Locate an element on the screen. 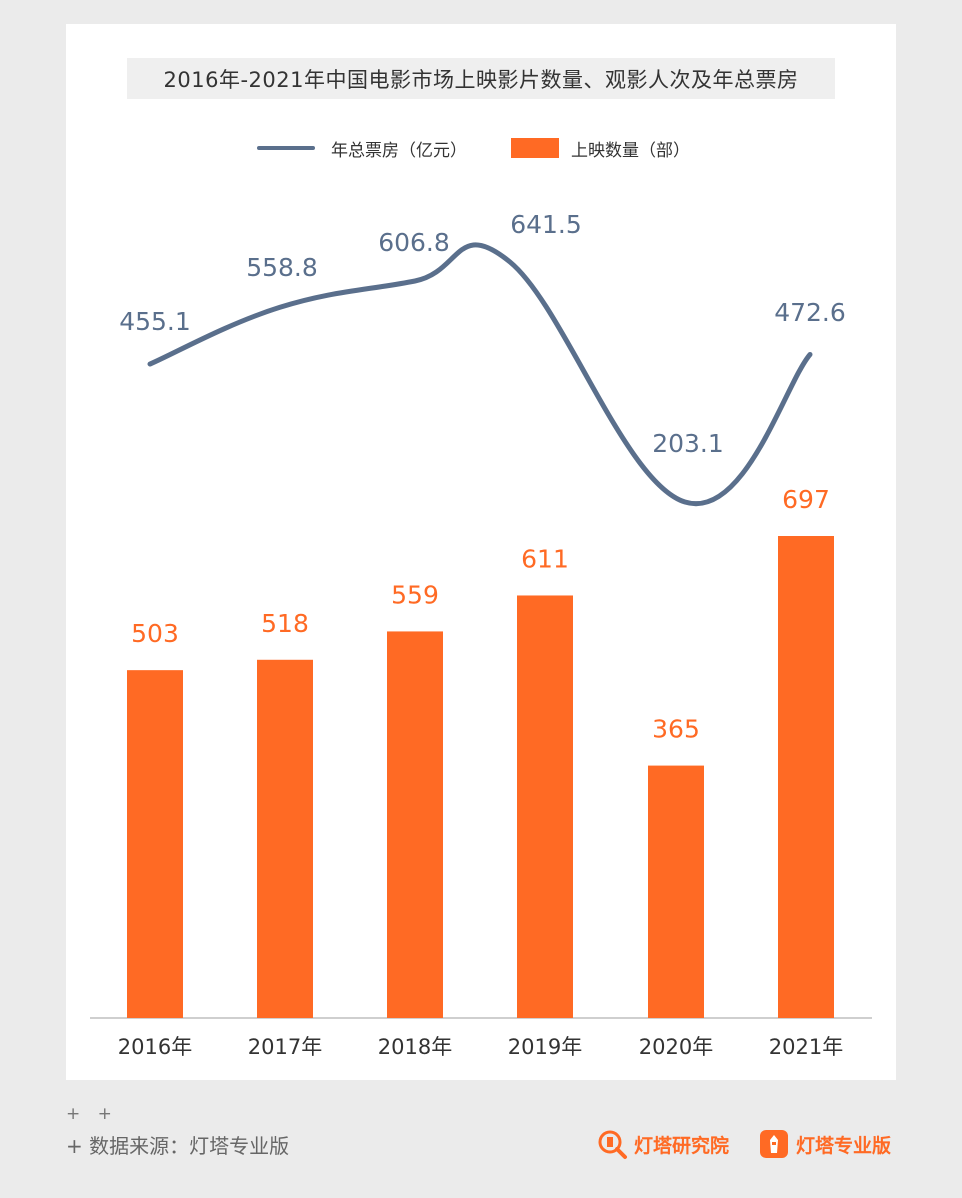  brand-pro: 灯塔专业版 is located at coordinates (824, 1144).